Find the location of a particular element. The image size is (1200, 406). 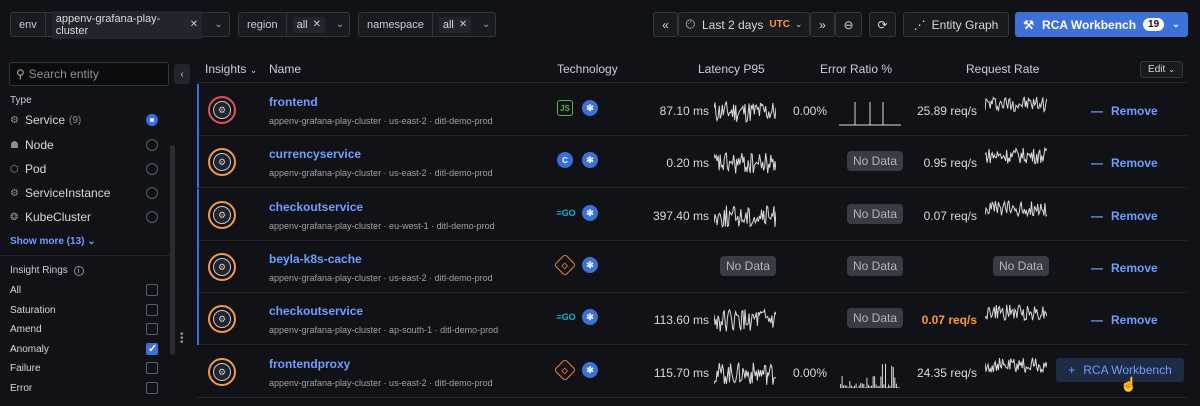

namespace-filter-chip: all ✕ is located at coordinates (455, 24).